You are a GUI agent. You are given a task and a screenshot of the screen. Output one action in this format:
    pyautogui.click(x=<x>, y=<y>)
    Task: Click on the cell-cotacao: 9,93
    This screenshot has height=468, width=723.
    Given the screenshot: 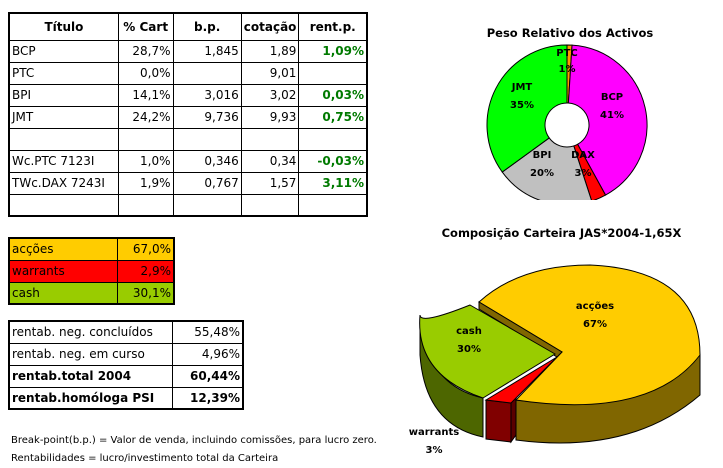 What is the action you would take?
    pyautogui.click(x=270, y=117)
    